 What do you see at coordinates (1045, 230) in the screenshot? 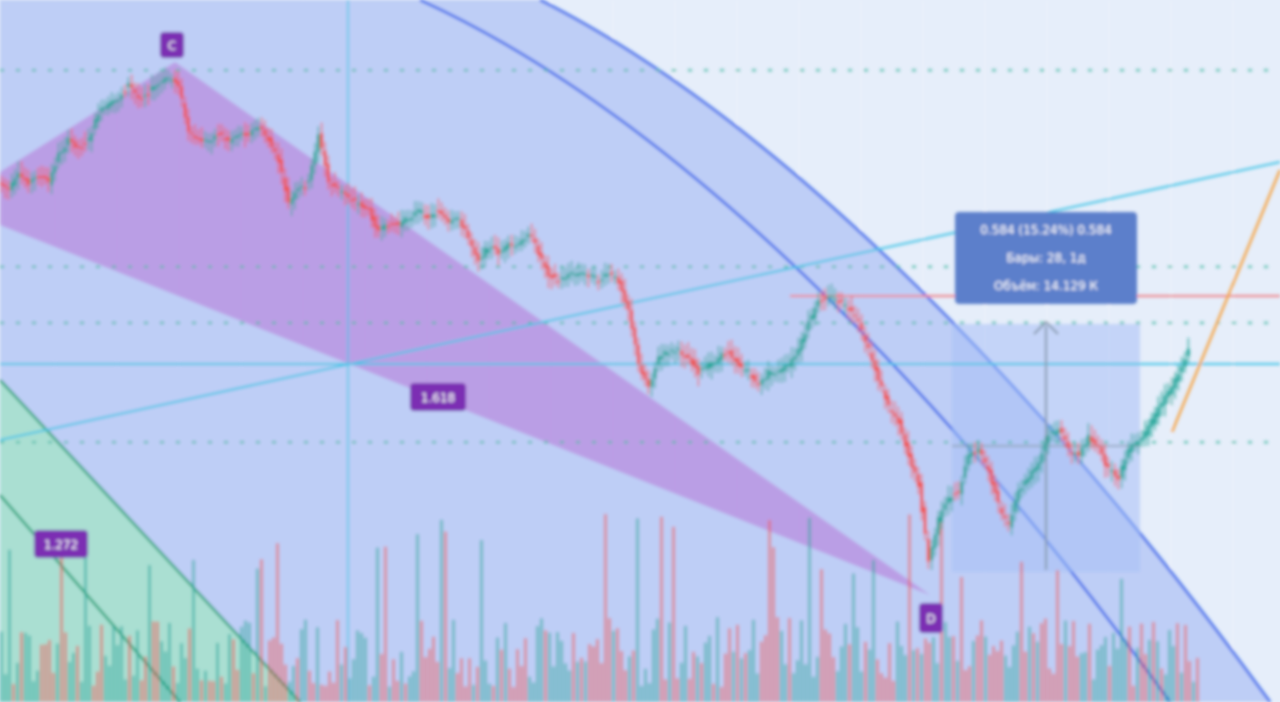
I see `tooltip-line-1: 0.584 (15.24%) 0.584` at bounding box center [1045, 230].